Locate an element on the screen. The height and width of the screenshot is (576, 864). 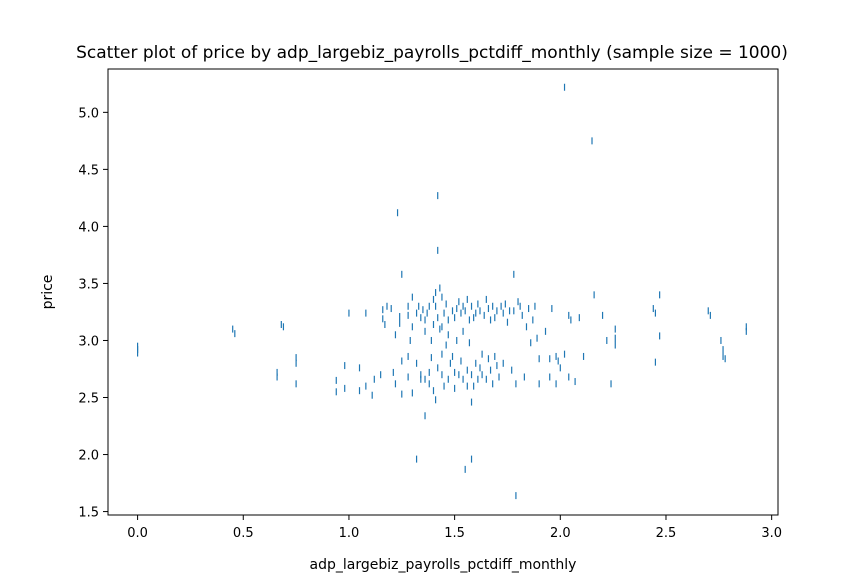
y-axis: 1.5 2.0 2.5 3.0 3.5 4.0 4.5 5.0 is located at coordinates (93, 313).